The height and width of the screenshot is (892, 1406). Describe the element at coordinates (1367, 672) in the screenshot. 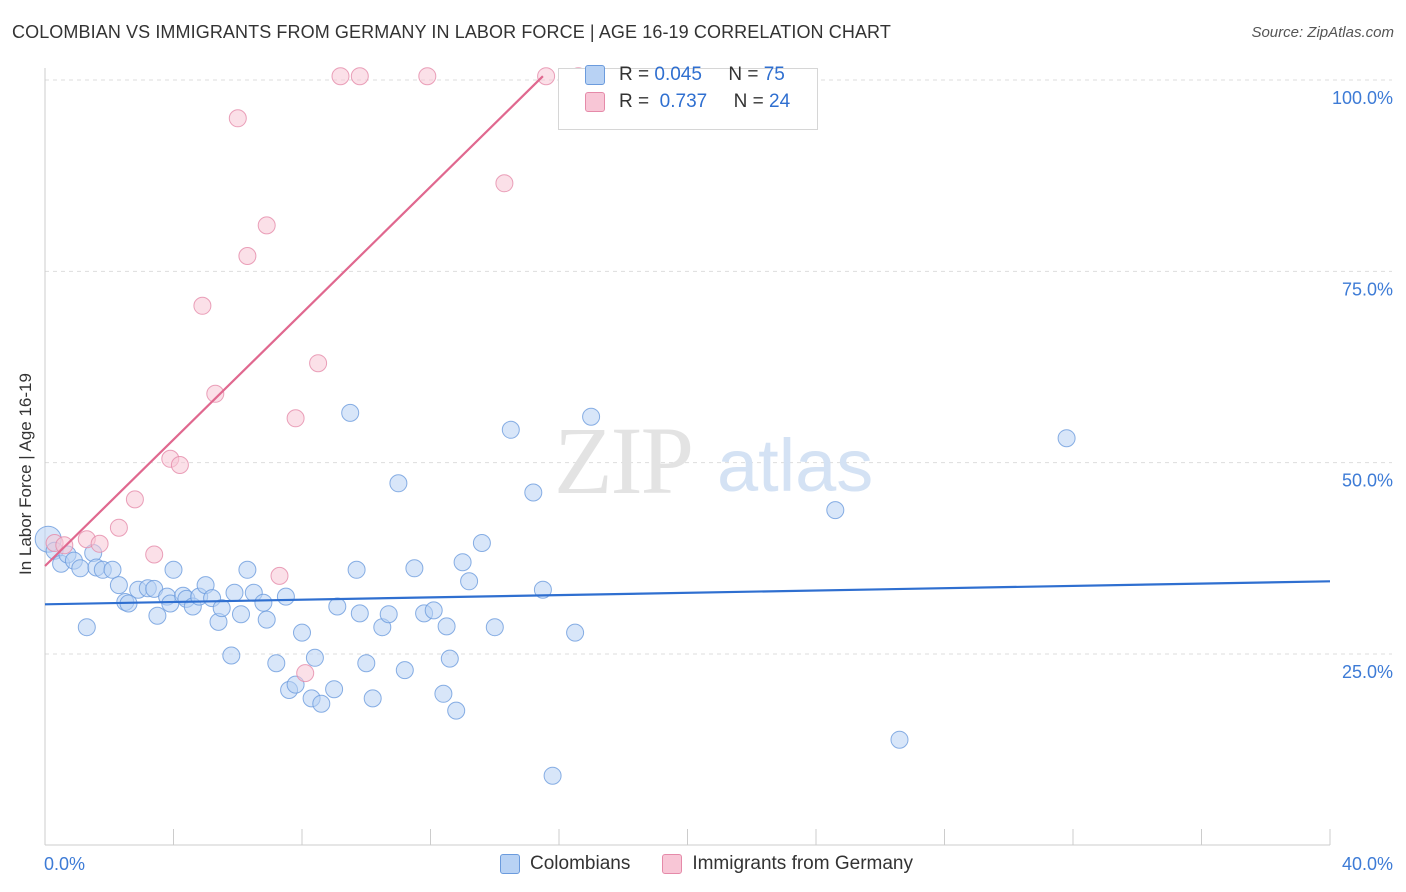

I see `y-tick-label: 25.0%` at that location.